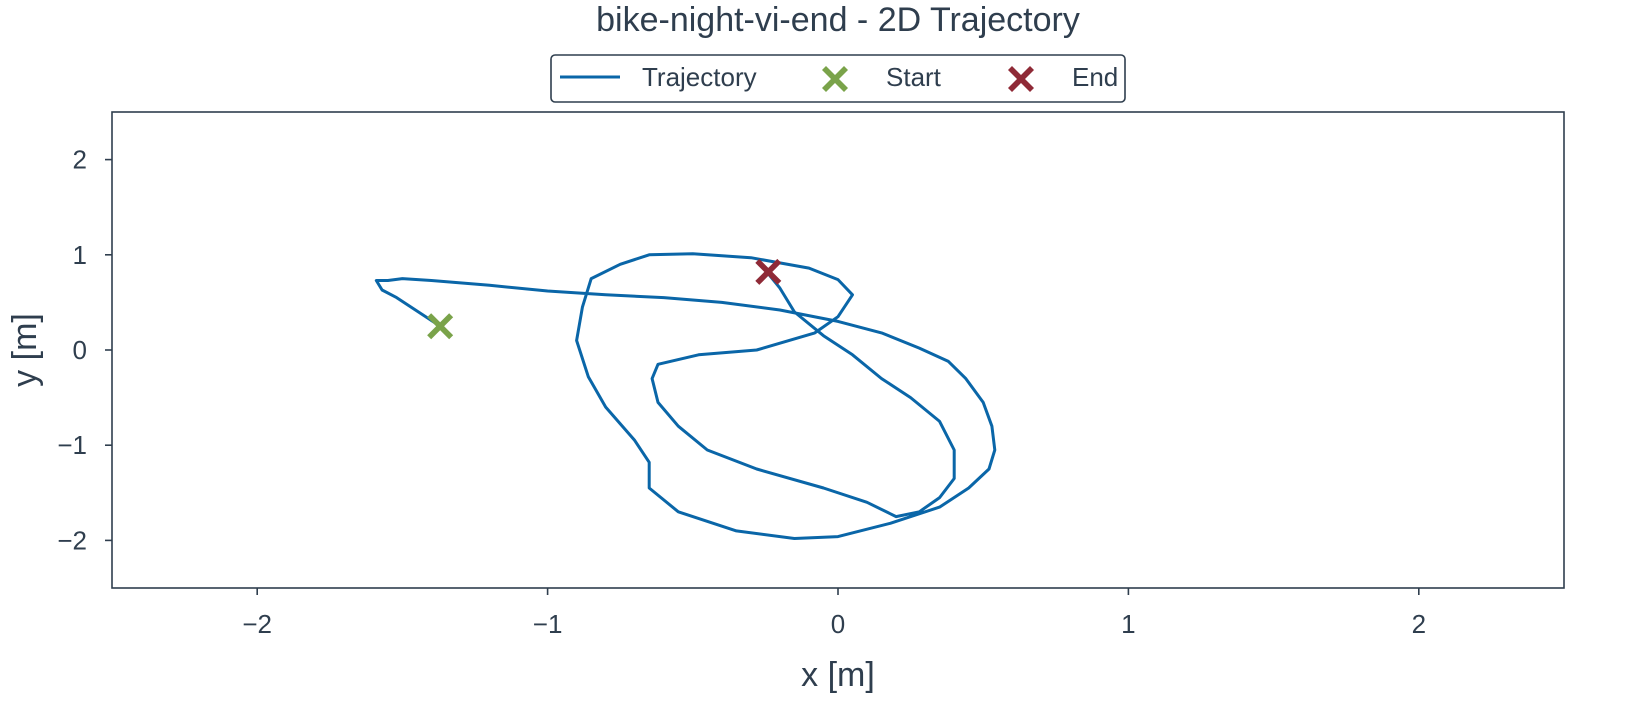  I want to click on start-marker, so click(440, 326).